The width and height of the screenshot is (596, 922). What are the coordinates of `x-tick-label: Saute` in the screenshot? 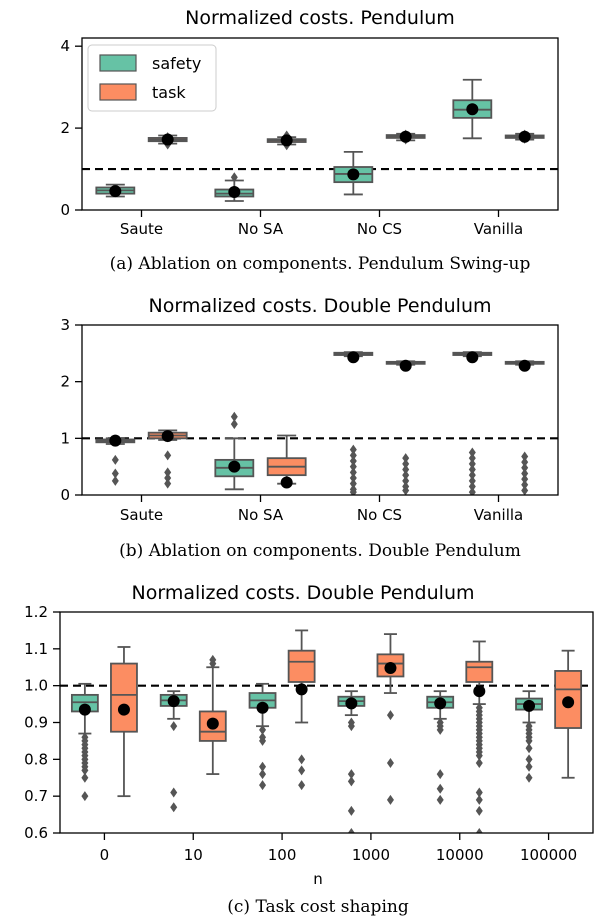 It's located at (141, 229).